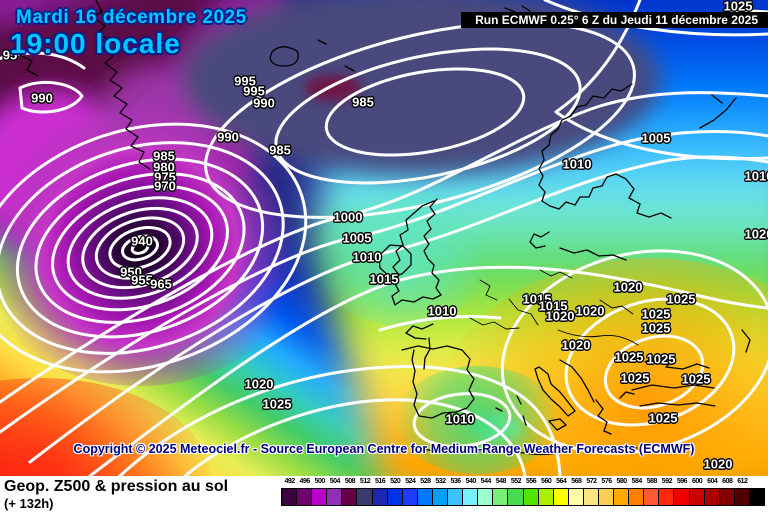  I want to click on pressure-label: 980, so click(164, 167).